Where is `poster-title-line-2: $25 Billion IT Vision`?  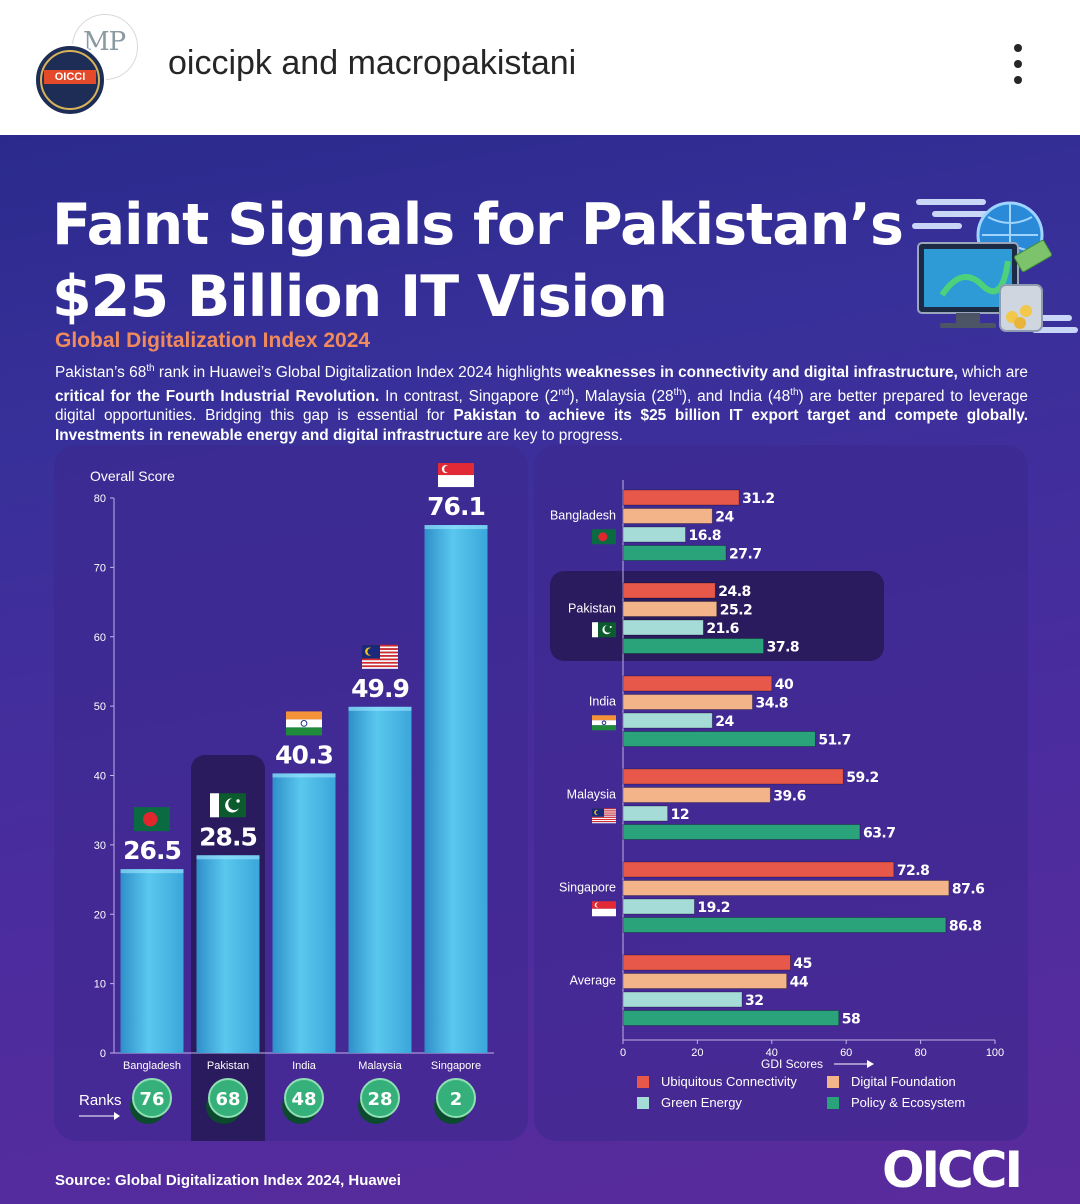
poster-title-line-2: $25 Billion IT Vision is located at coordinates (360, 297).